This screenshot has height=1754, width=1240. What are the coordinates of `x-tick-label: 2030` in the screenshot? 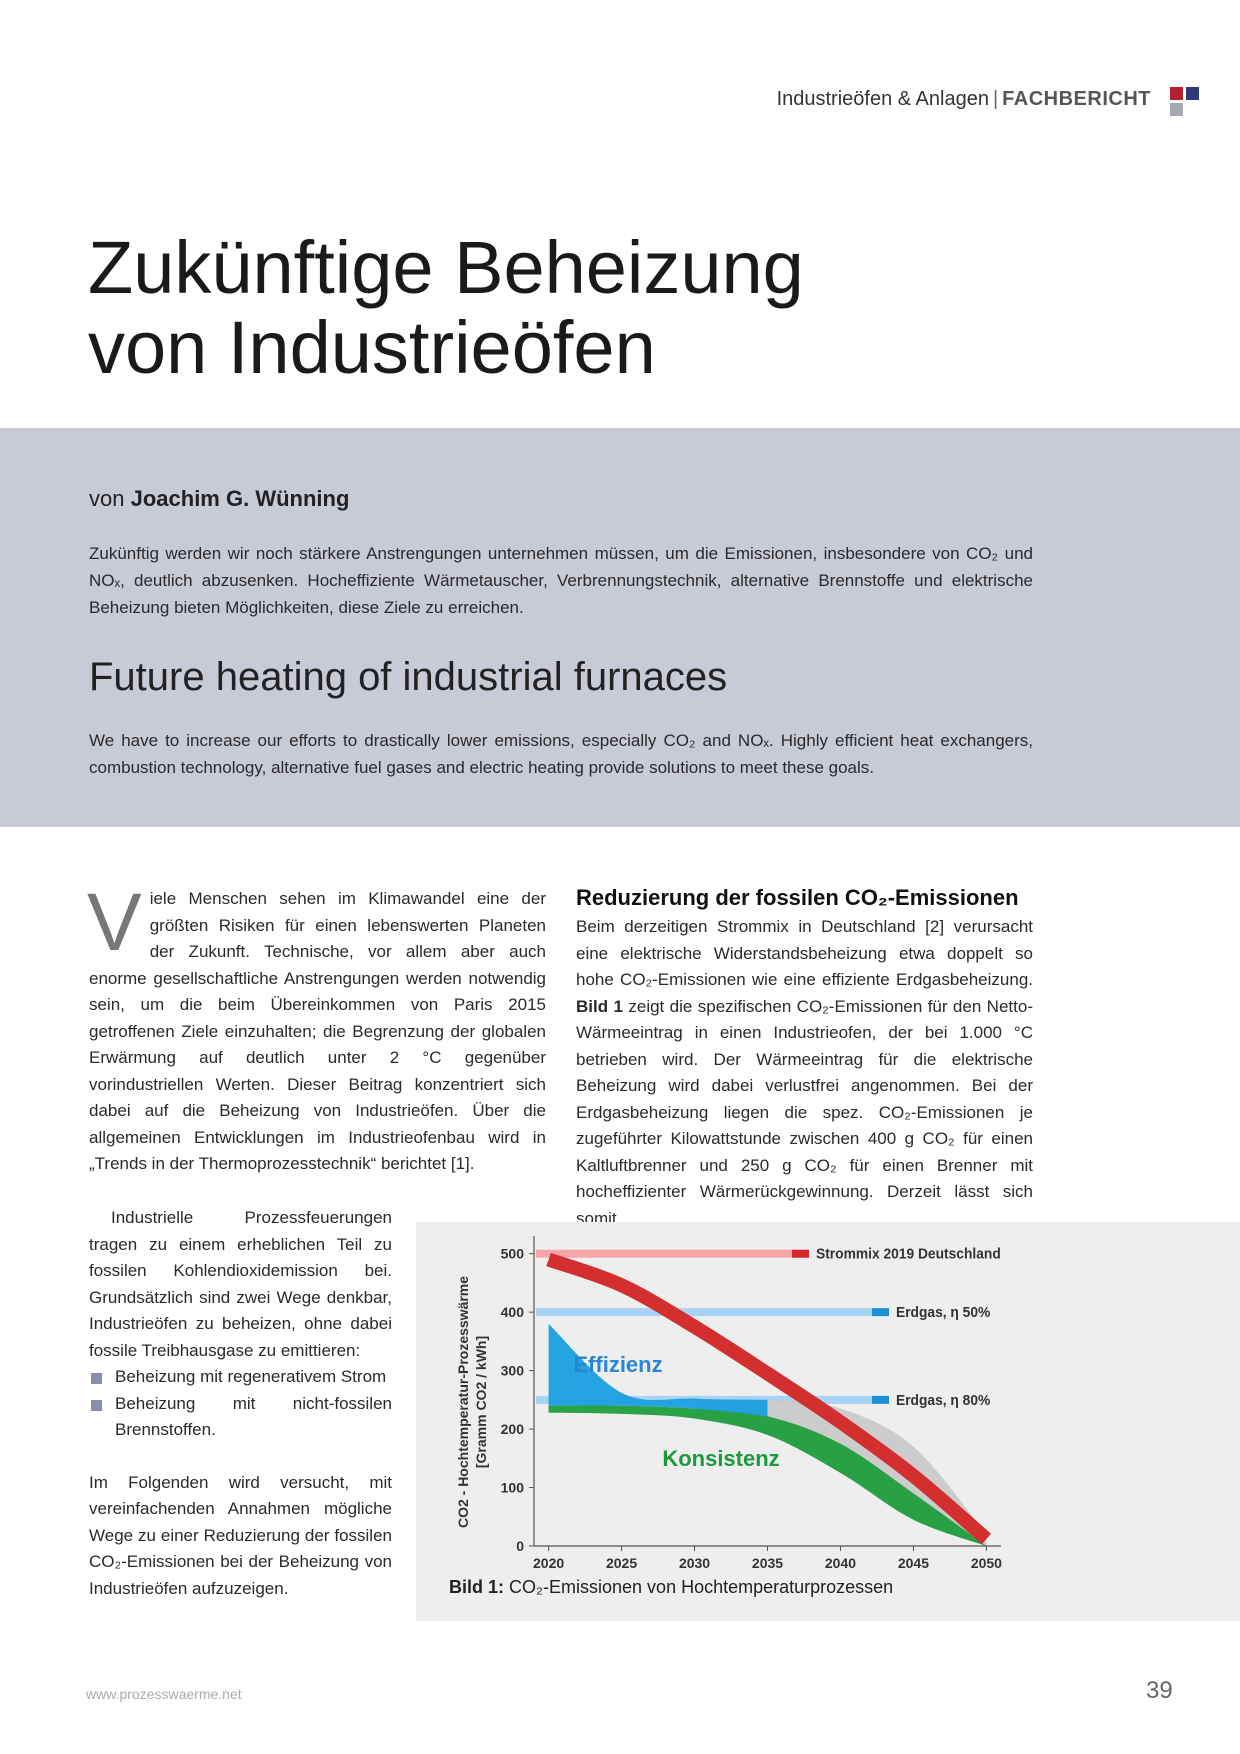 It's located at (694, 1563).